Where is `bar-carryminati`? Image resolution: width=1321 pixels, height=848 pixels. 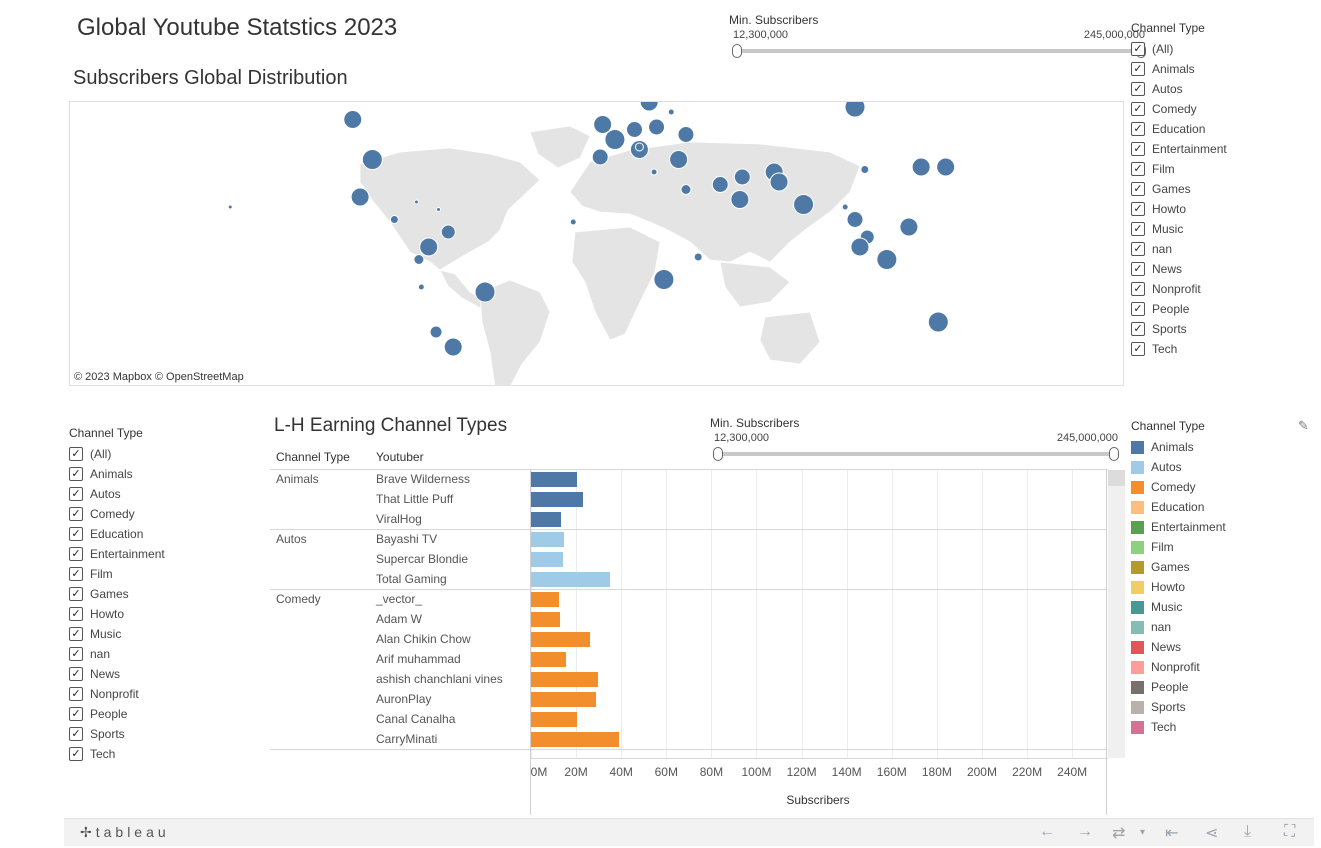 bar-carryminati is located at coordinates (575, 739).